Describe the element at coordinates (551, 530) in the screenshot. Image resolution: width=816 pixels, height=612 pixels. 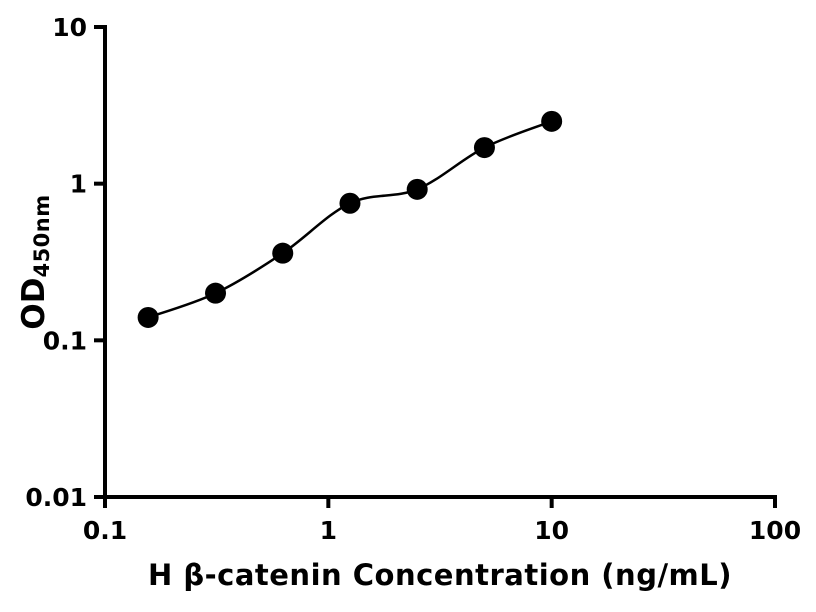
I see `x-tick-label: 10` at that location.